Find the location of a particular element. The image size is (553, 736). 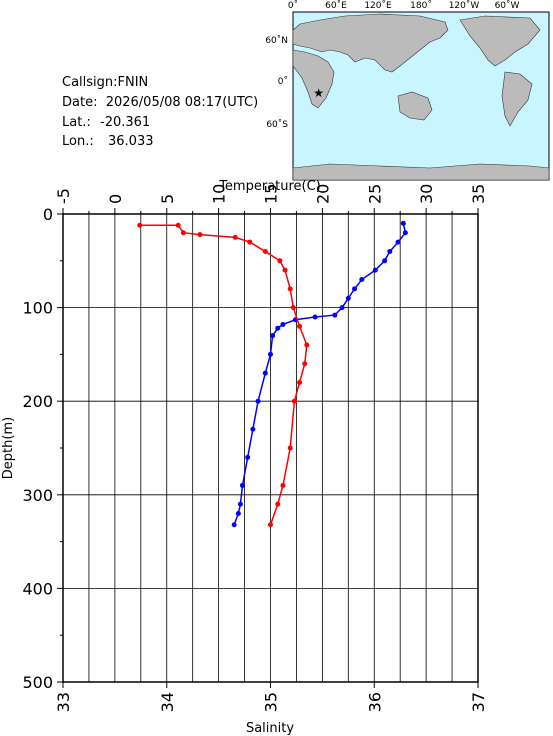

x-tick-label: 30 is located at coordinates (426, 194).